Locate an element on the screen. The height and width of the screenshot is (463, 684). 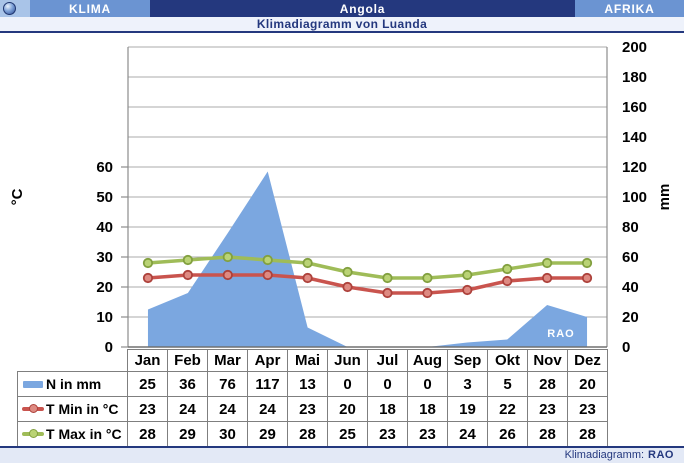
header-afrika: AFRIKA is located at coordinates (629, 8).